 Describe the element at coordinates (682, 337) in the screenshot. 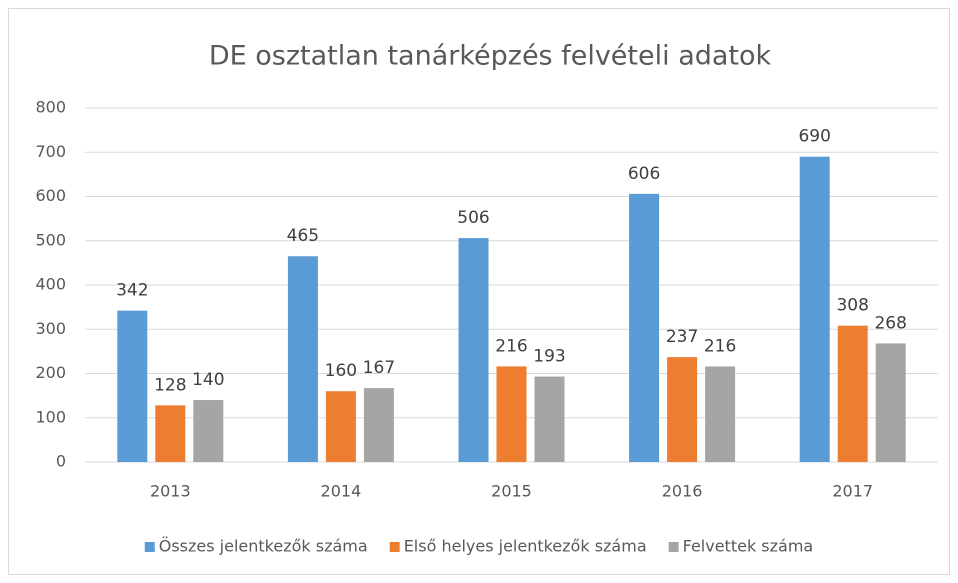

I see `data-label: 237` at that location.